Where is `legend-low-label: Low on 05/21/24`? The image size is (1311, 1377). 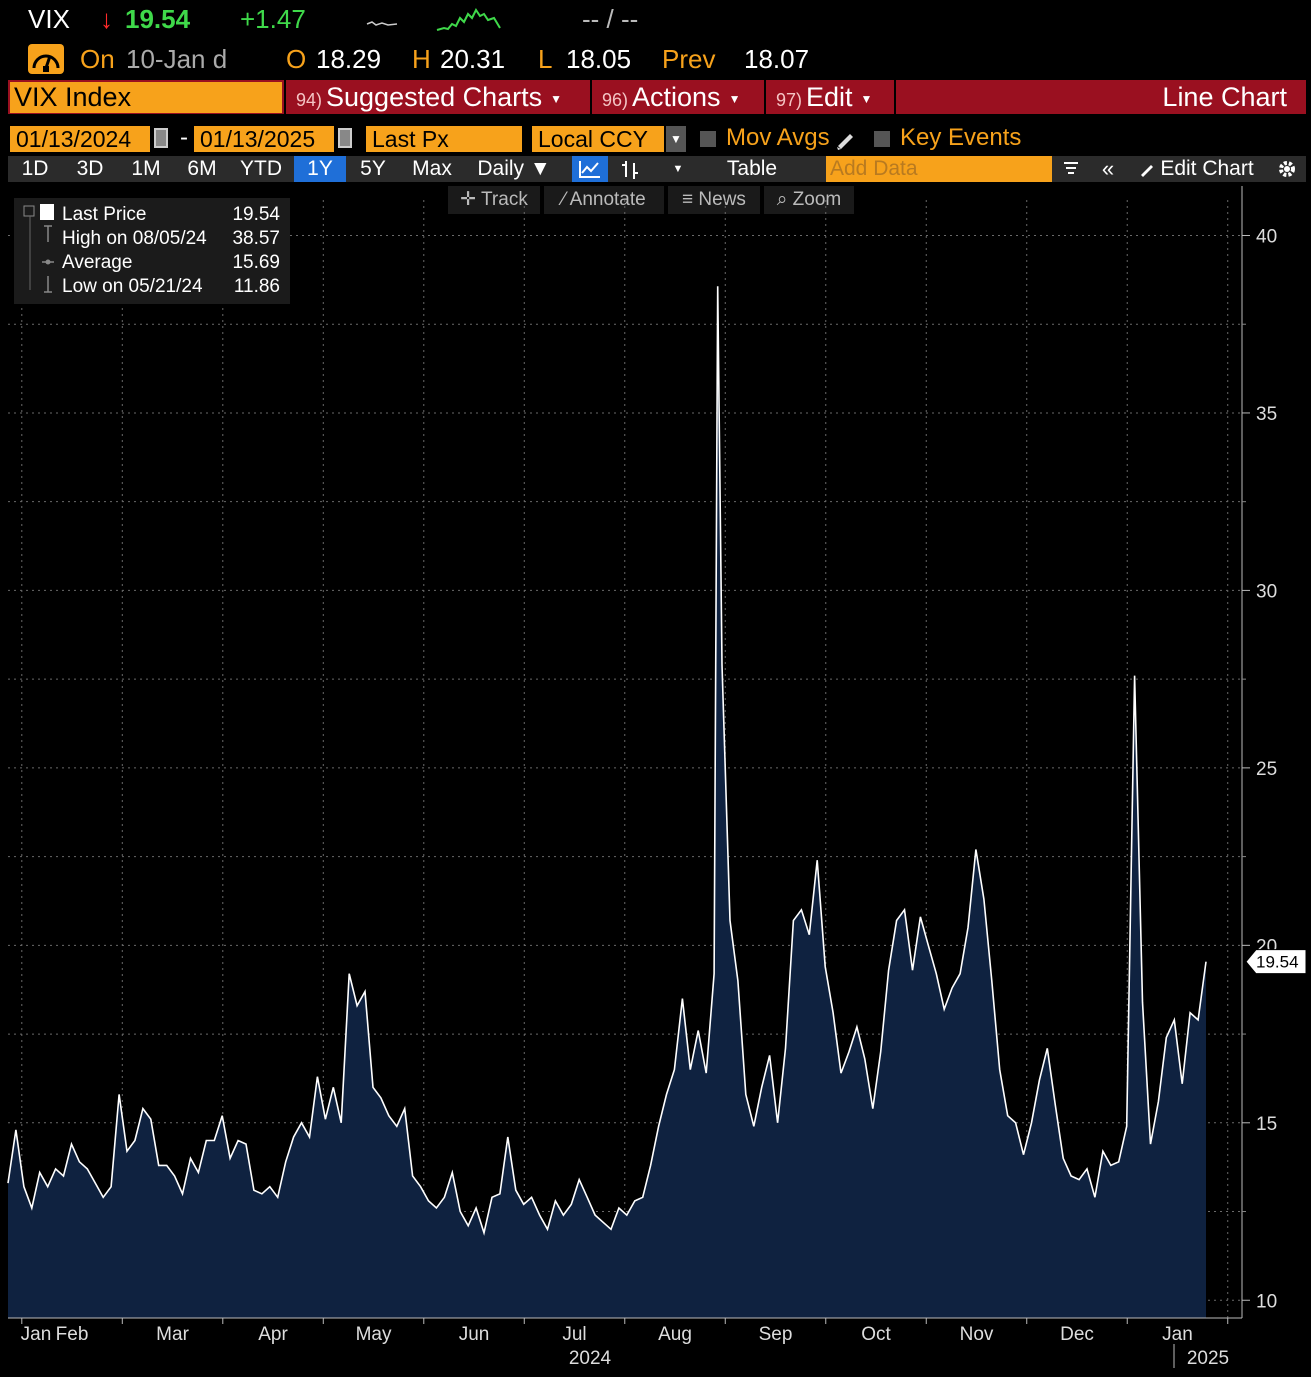 legend-low-label: Low on 05/21/24 is located at coordinates (132, 286).